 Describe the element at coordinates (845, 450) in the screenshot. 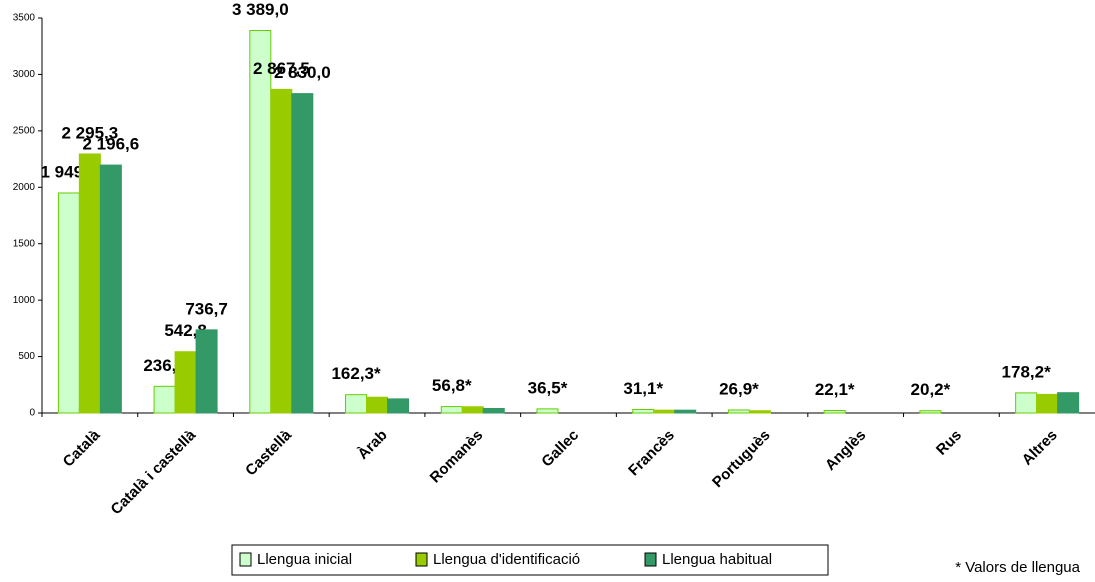

I see `x-tick-label: Anglès` at that location.